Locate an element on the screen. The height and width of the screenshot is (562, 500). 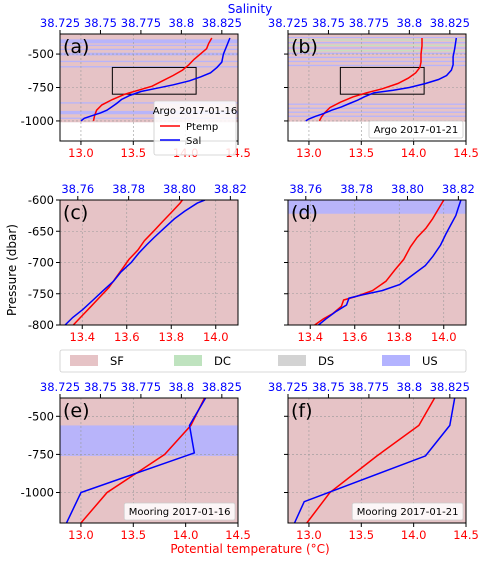
legend-swatch-US is located at coordinates (396, 360).